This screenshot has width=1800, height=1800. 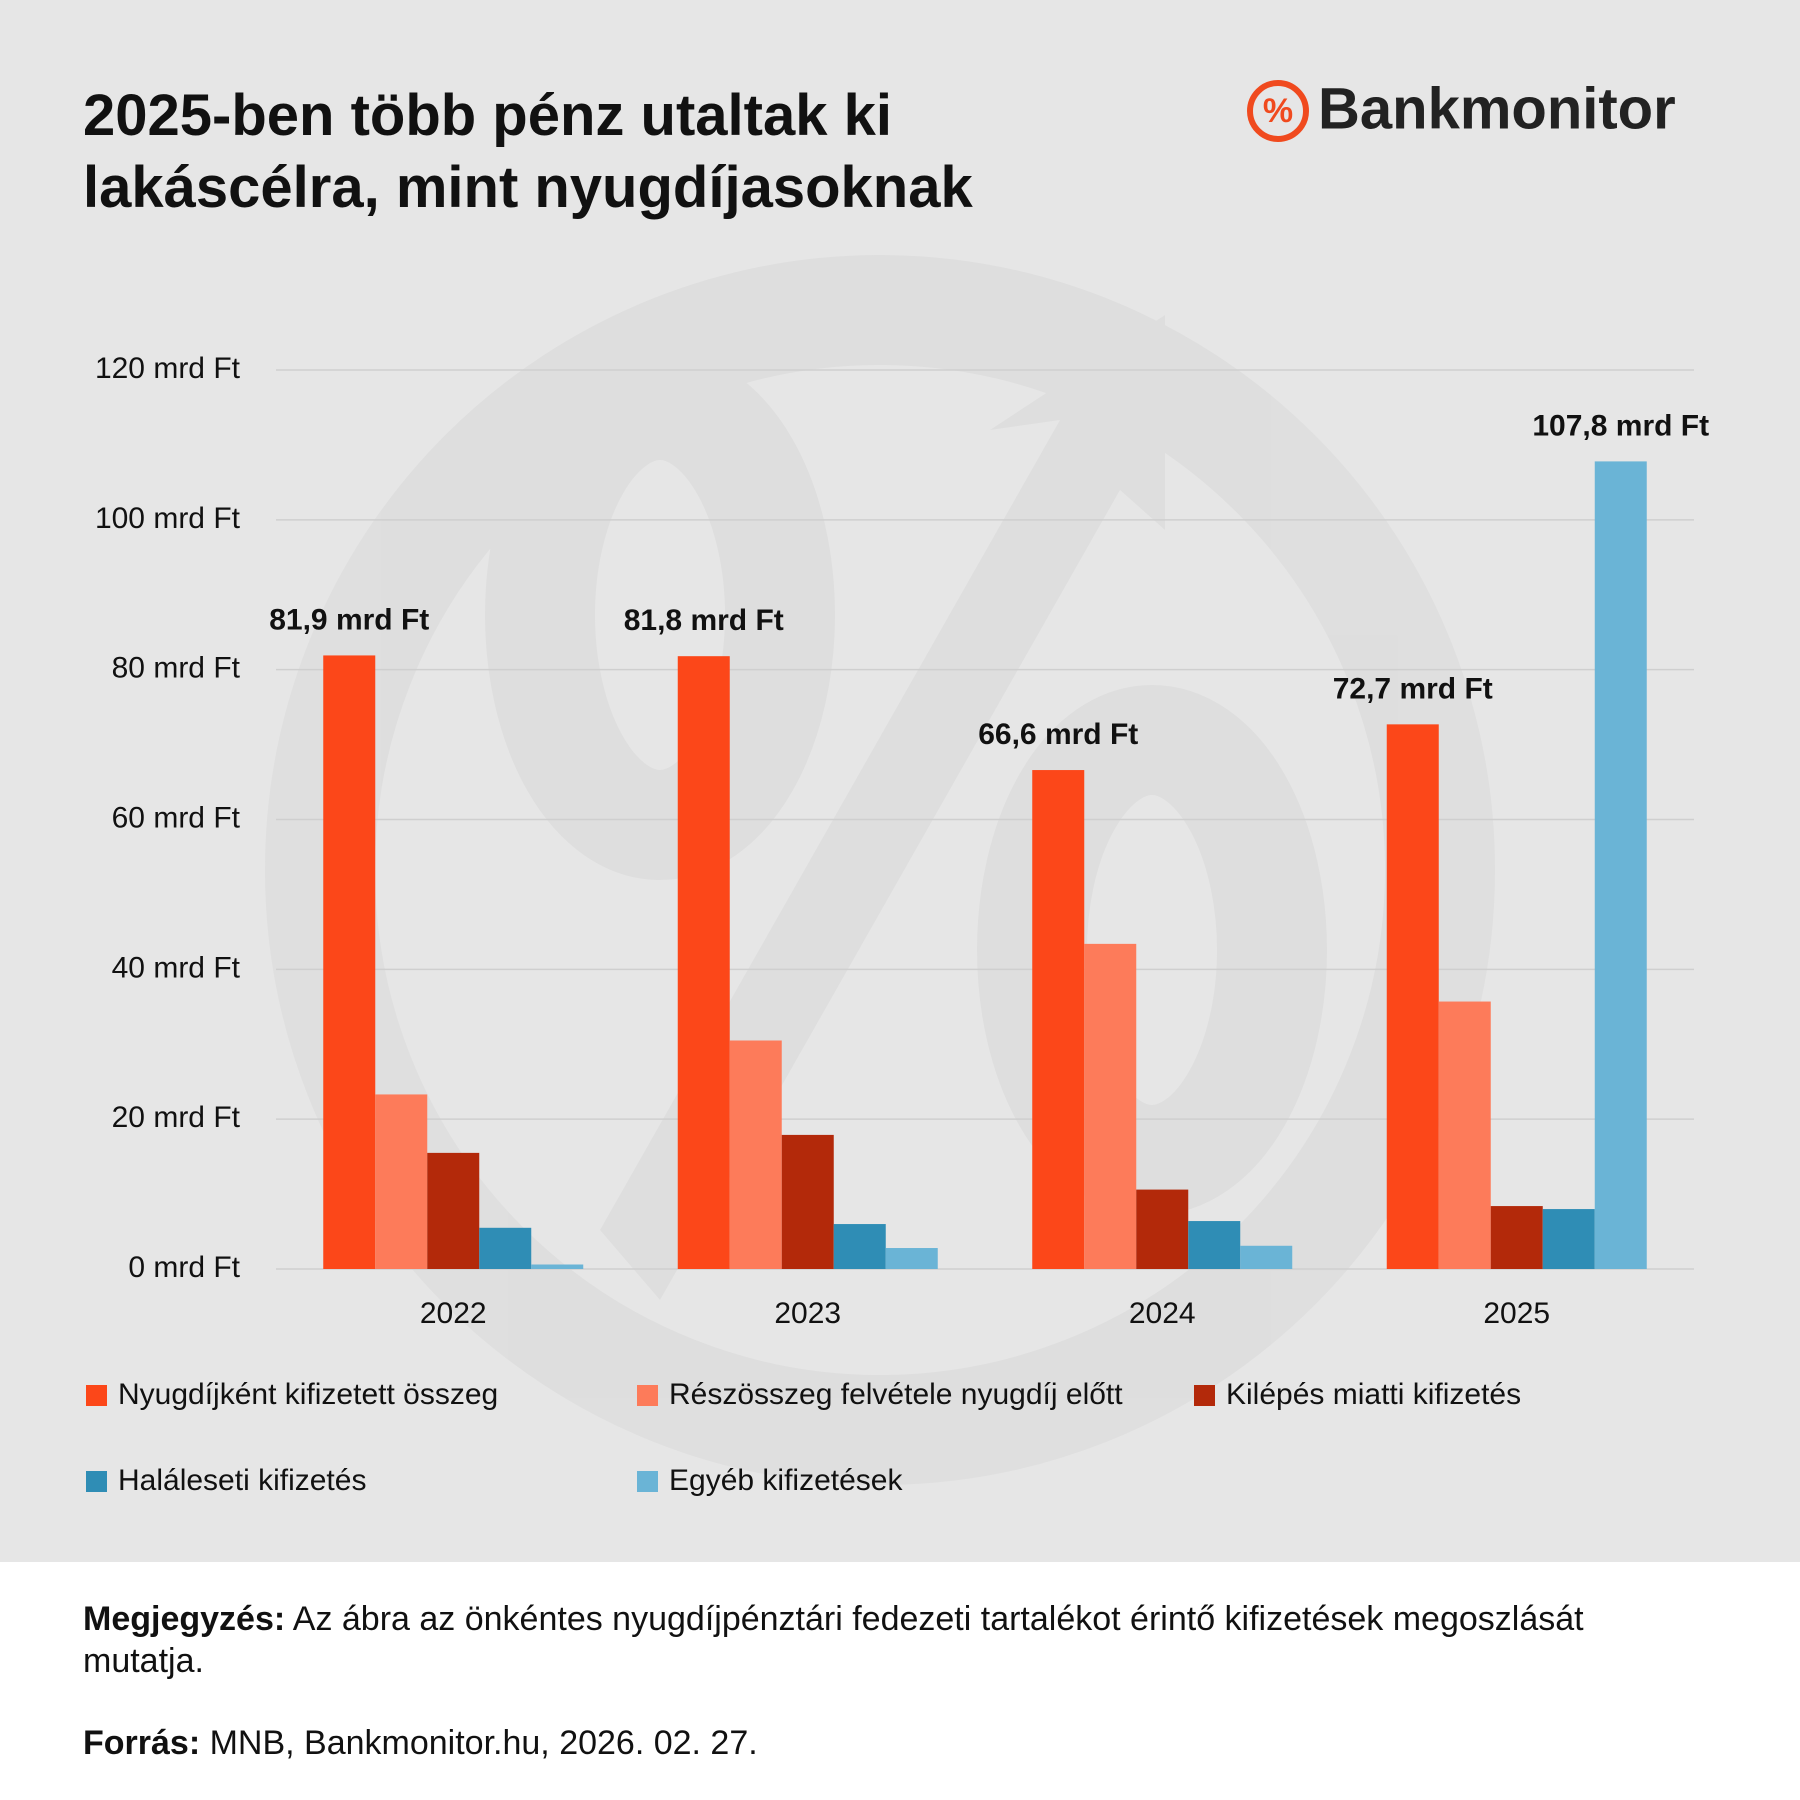 What do you see at coordinates (453, 1313) in the screenshot?
I see `x-tick-label: 2022` at bounding box center [453, 1313].